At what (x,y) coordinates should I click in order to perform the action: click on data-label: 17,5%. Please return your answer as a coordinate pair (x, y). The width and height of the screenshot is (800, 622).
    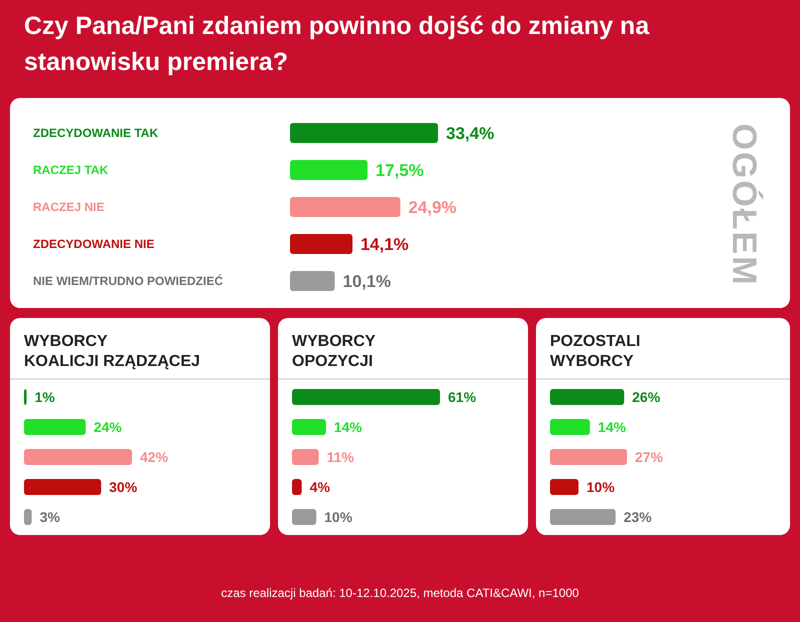
    Looking at the image, I should click on (400, 170).